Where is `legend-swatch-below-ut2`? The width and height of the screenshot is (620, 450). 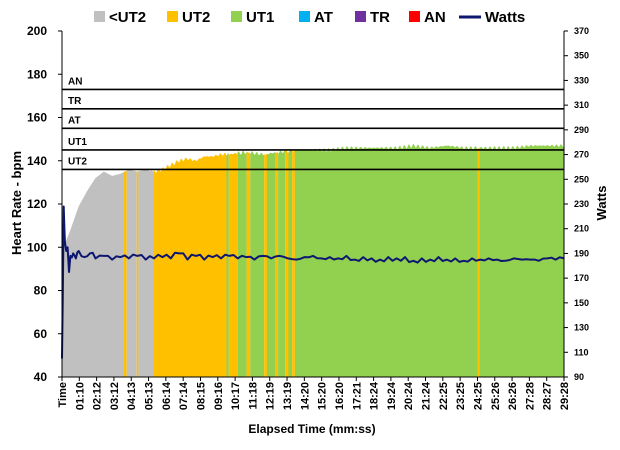 legend-swatch-below-ut2 is located at coordinates (99, 16).